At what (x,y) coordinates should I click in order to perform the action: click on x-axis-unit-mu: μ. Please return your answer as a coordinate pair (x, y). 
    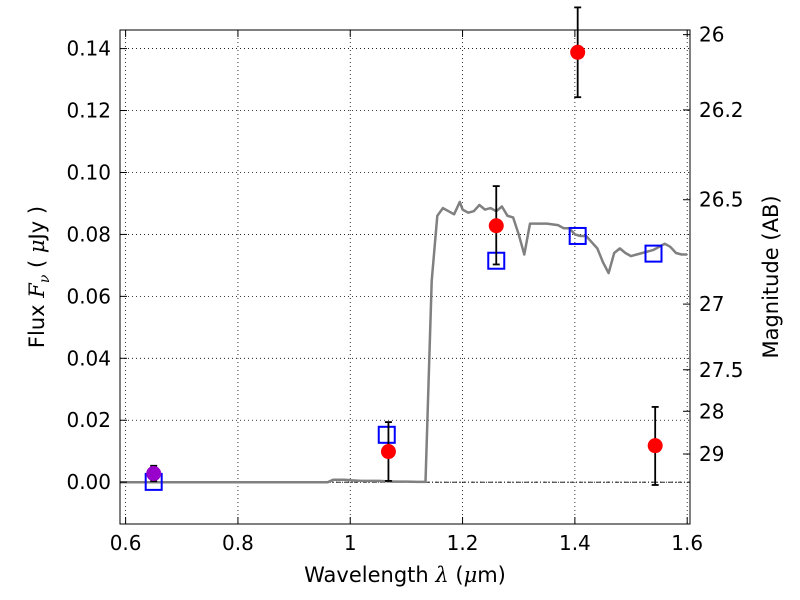
    Looking at the image, I should click on (471, 575).